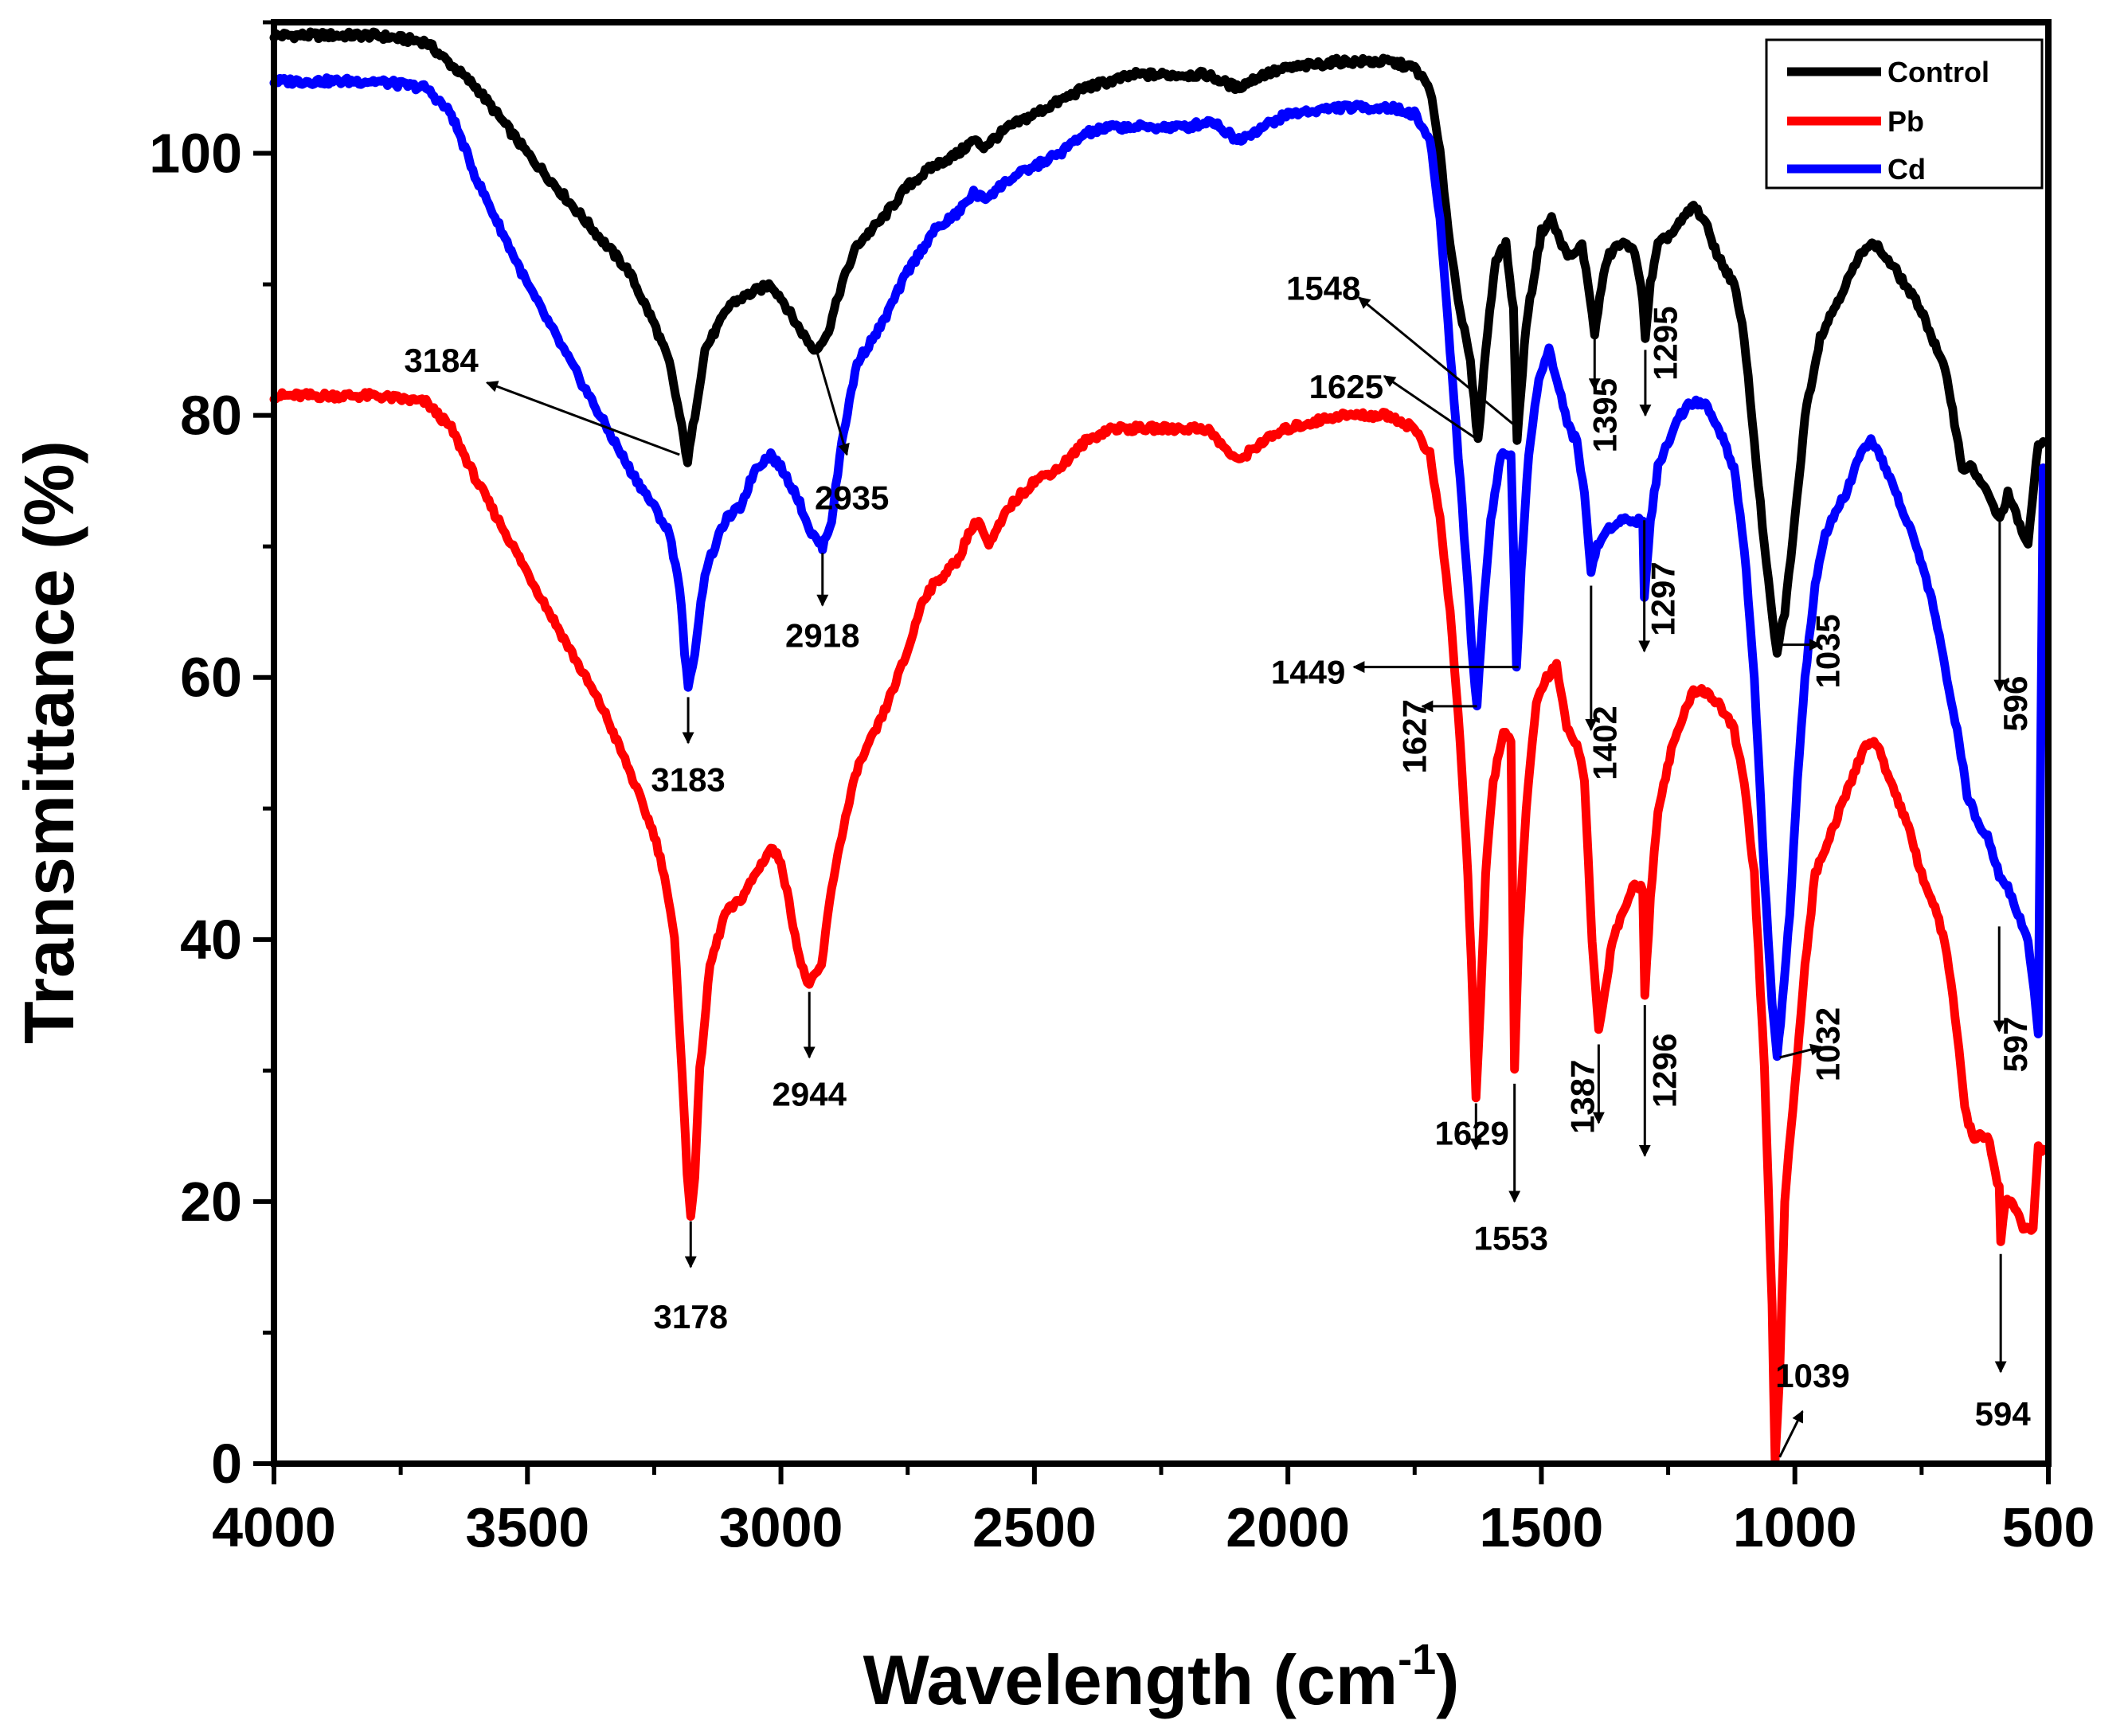  I want to click on x-axis-title-sup: -1, so click(1417, 1660).